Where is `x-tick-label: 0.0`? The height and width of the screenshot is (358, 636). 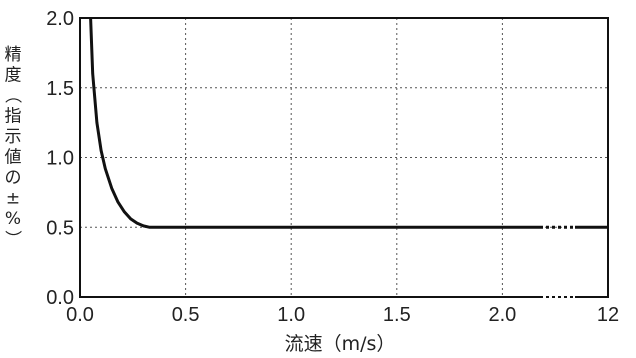 x-tick-label: 0.0 is located at coordinates (80, 315).